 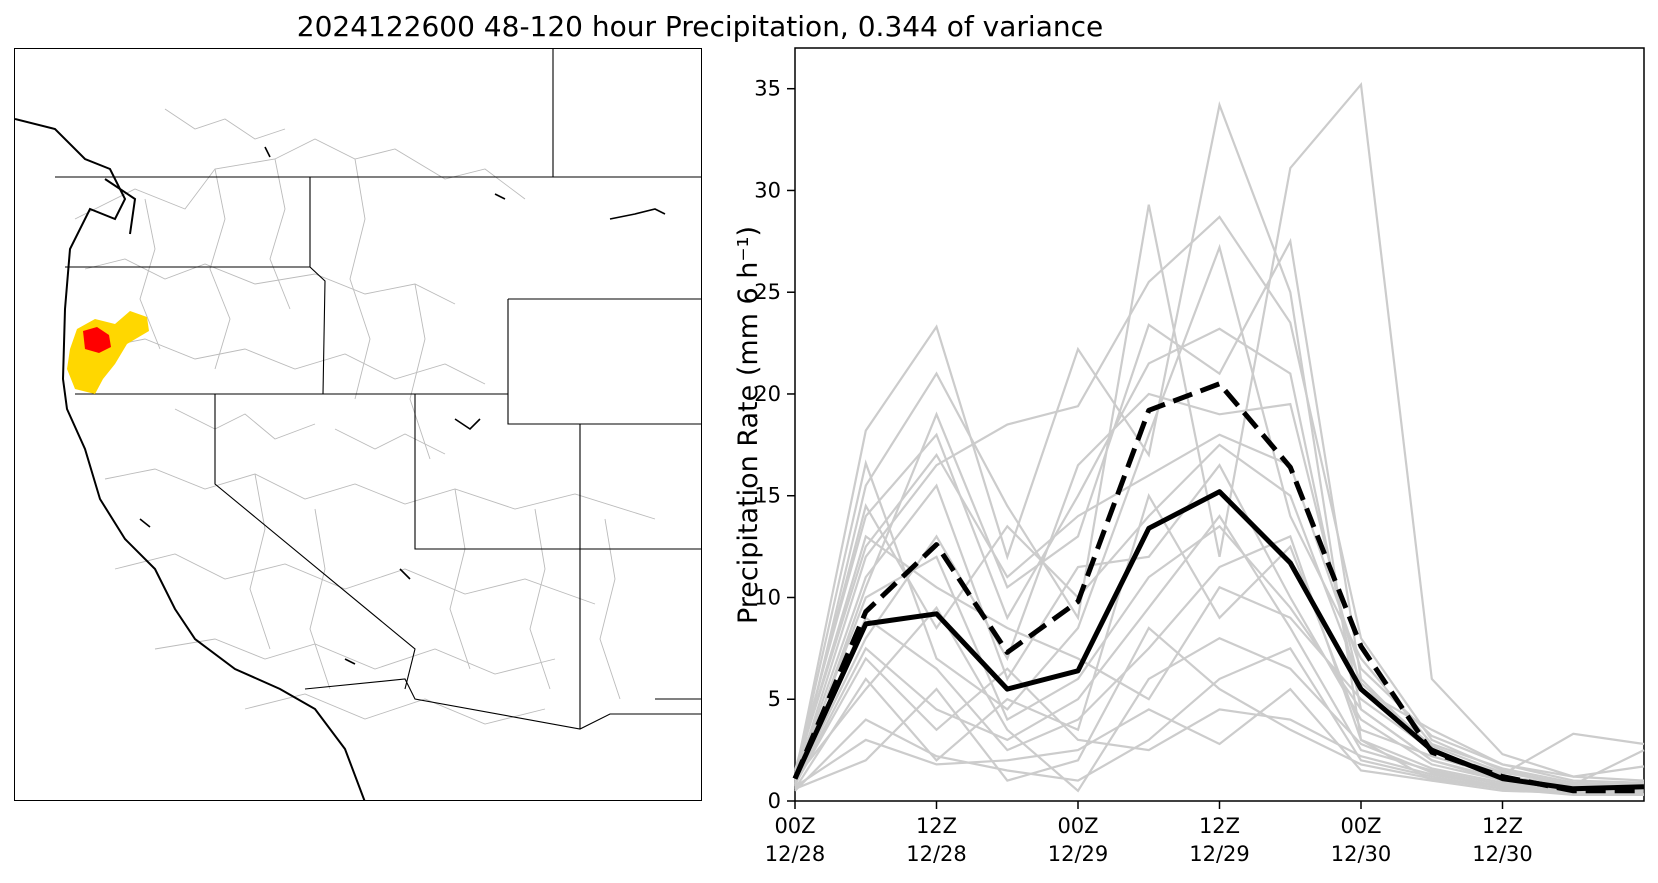 What do you see at coordinates (748, 425) in the screenshot?
I see `y-axis-label: Precipitation Rate (mm 6 h⁻¹)` at bounding box center [748, 425].